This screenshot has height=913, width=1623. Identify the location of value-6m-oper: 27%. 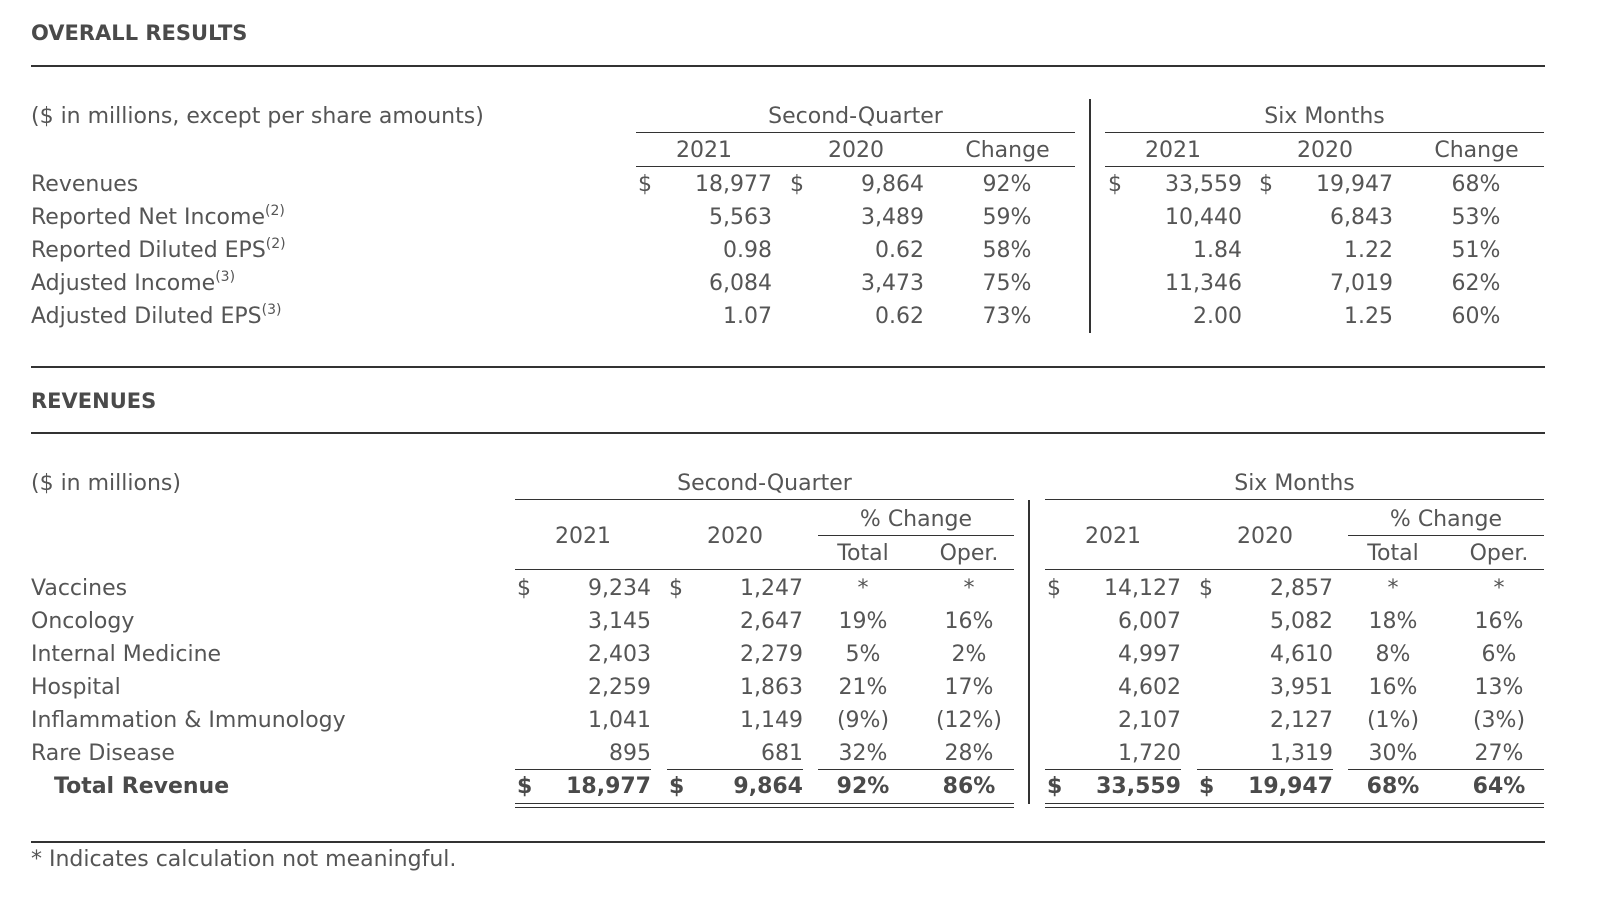
(1499, 753).